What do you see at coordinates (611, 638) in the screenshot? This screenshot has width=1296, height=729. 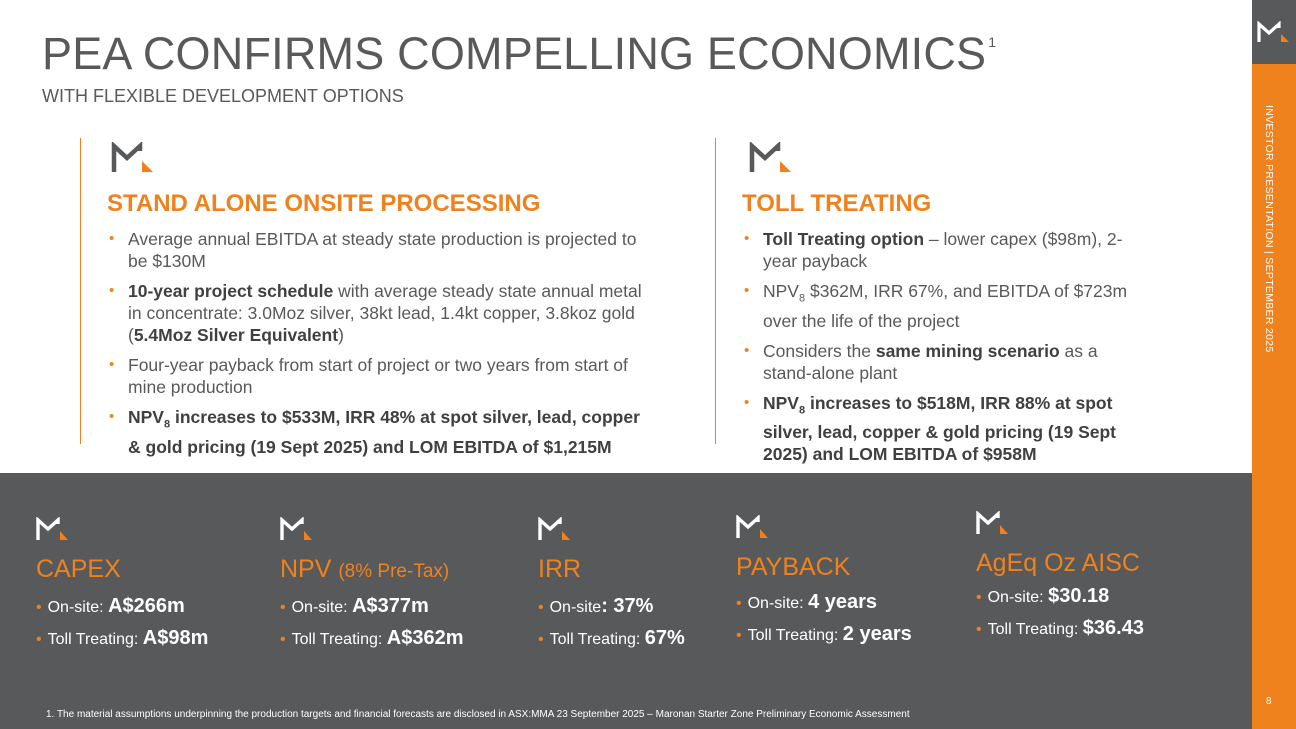 I see `metric-toll: Toll Treating: 67%` at bounding box center [611, 638].